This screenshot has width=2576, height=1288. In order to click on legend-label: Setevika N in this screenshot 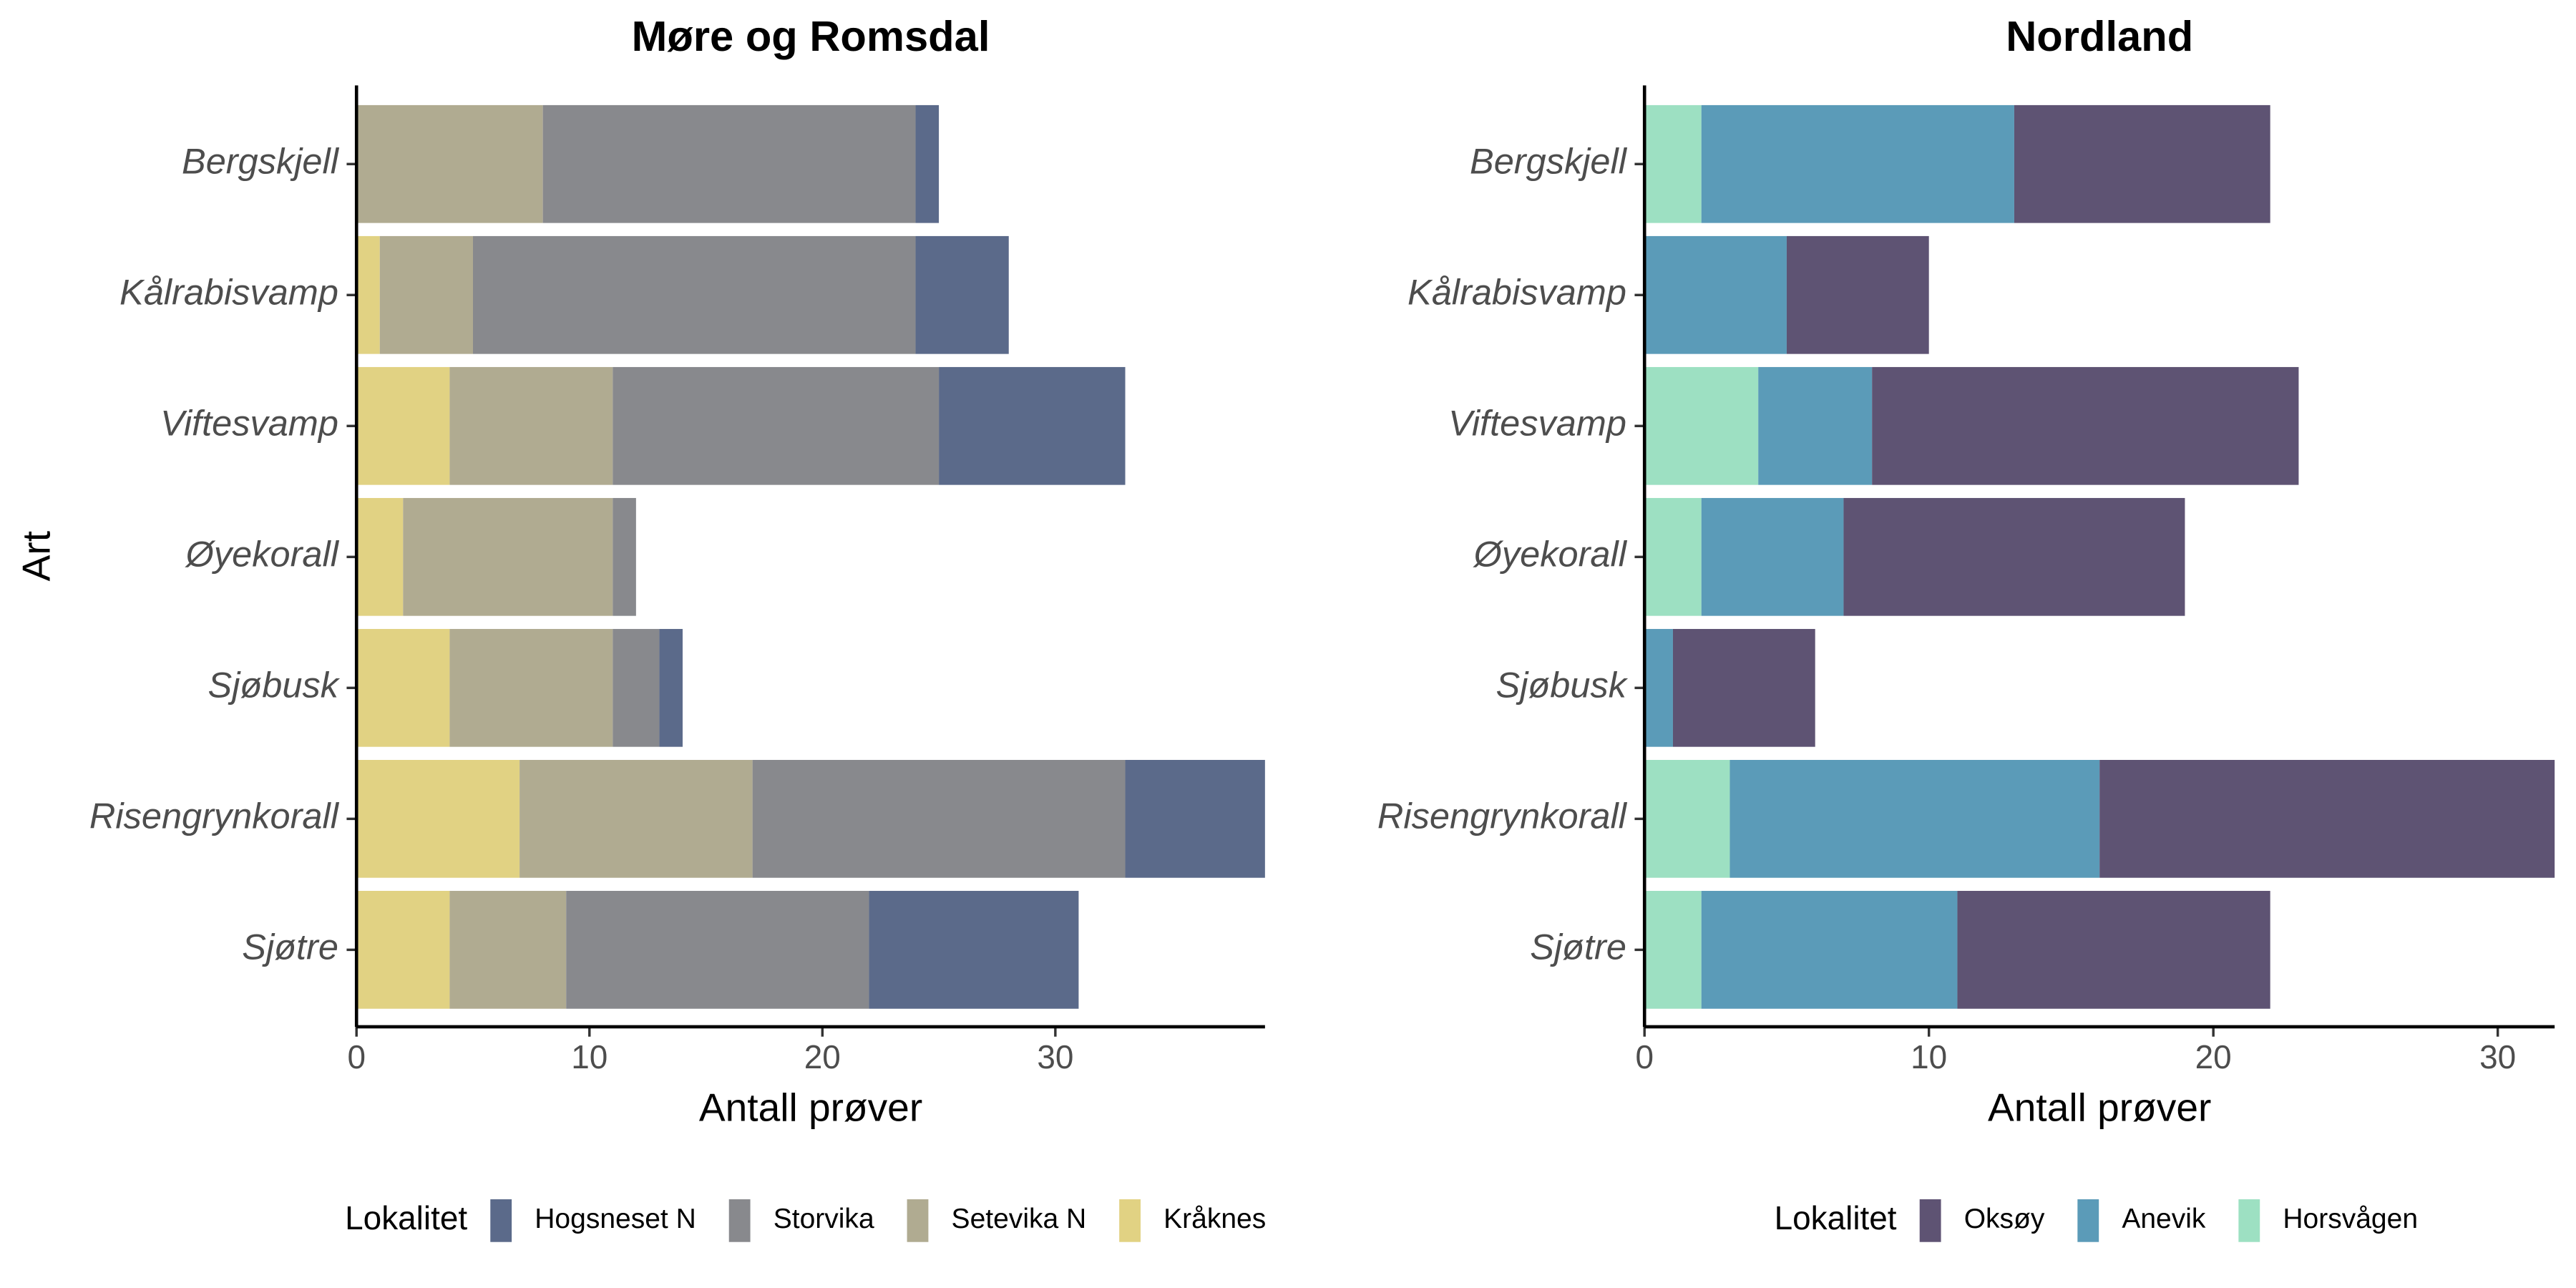, I will do `click(1019, 1219)`.